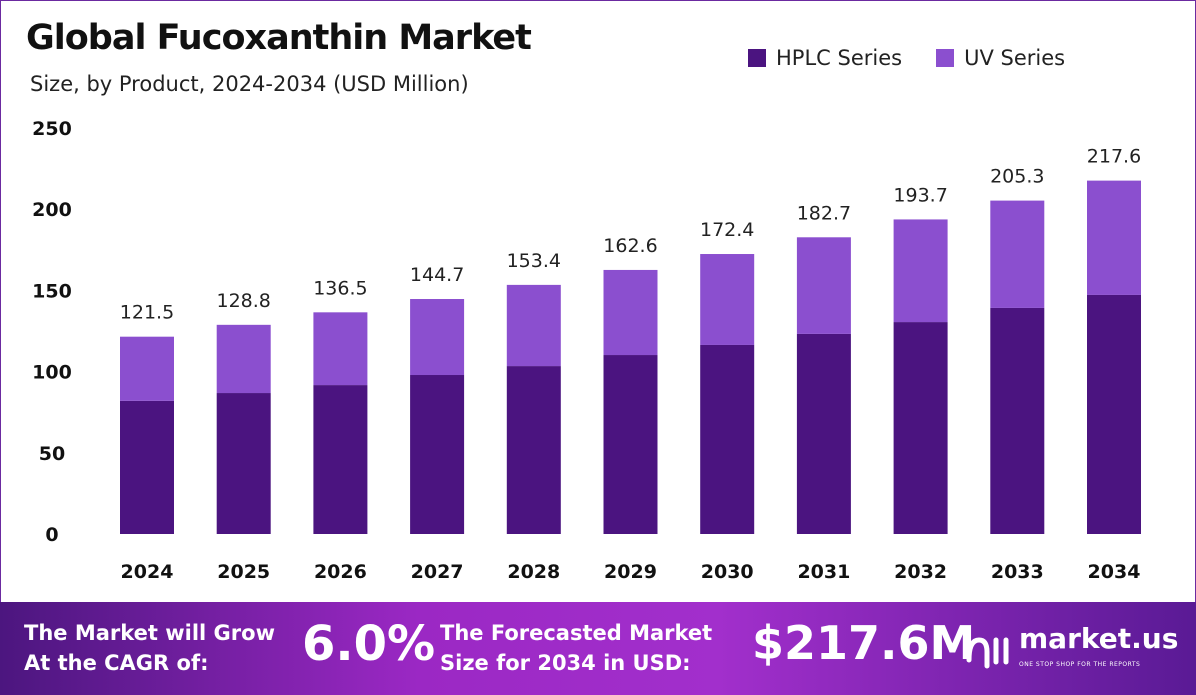  Describe the element at coordinates (576, 633) in the screenshot. I see `forecast-label-line: The Forecasted Market` at that location.